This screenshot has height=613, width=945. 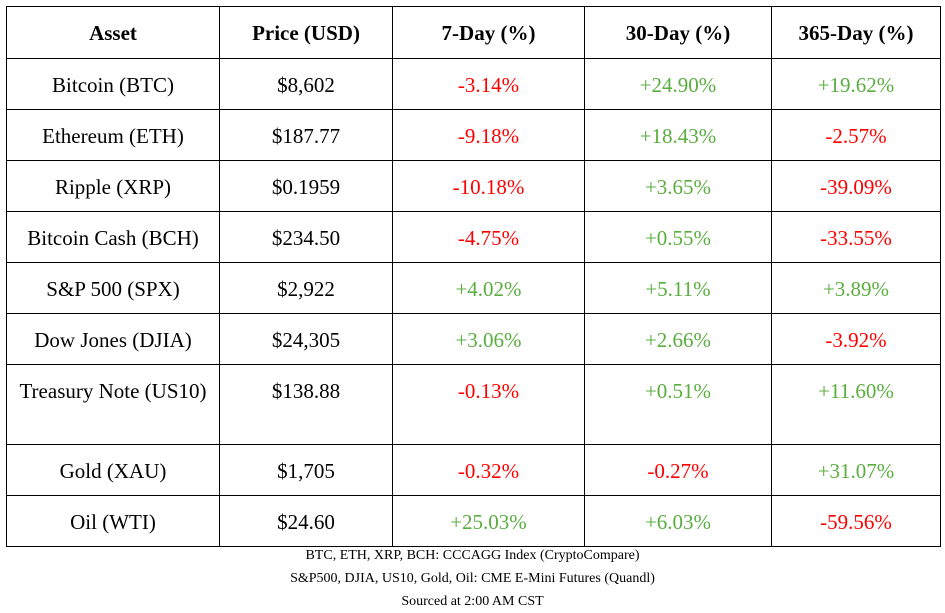 What do you see at coordinates (306, 470) in the screenshot?
I see `price-cell: $1,705` at bounding box center [306, 470].